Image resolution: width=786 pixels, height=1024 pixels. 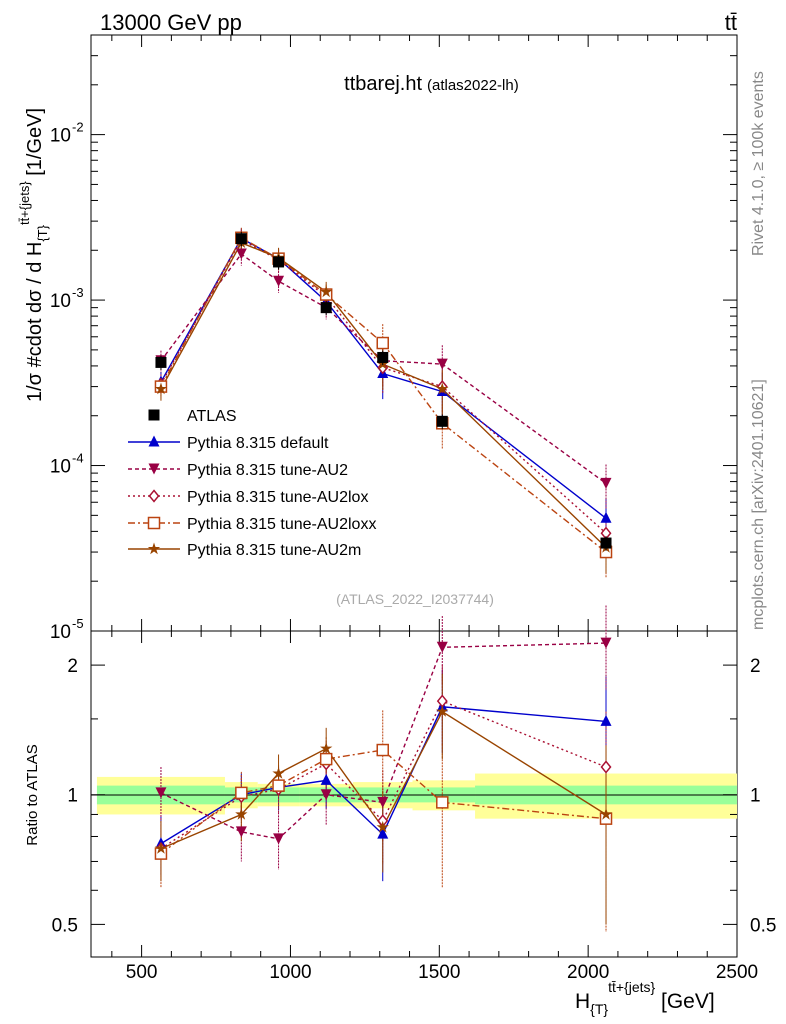 I want to click on plot-title: ttbarej.ht, so click(x=383, y=84).